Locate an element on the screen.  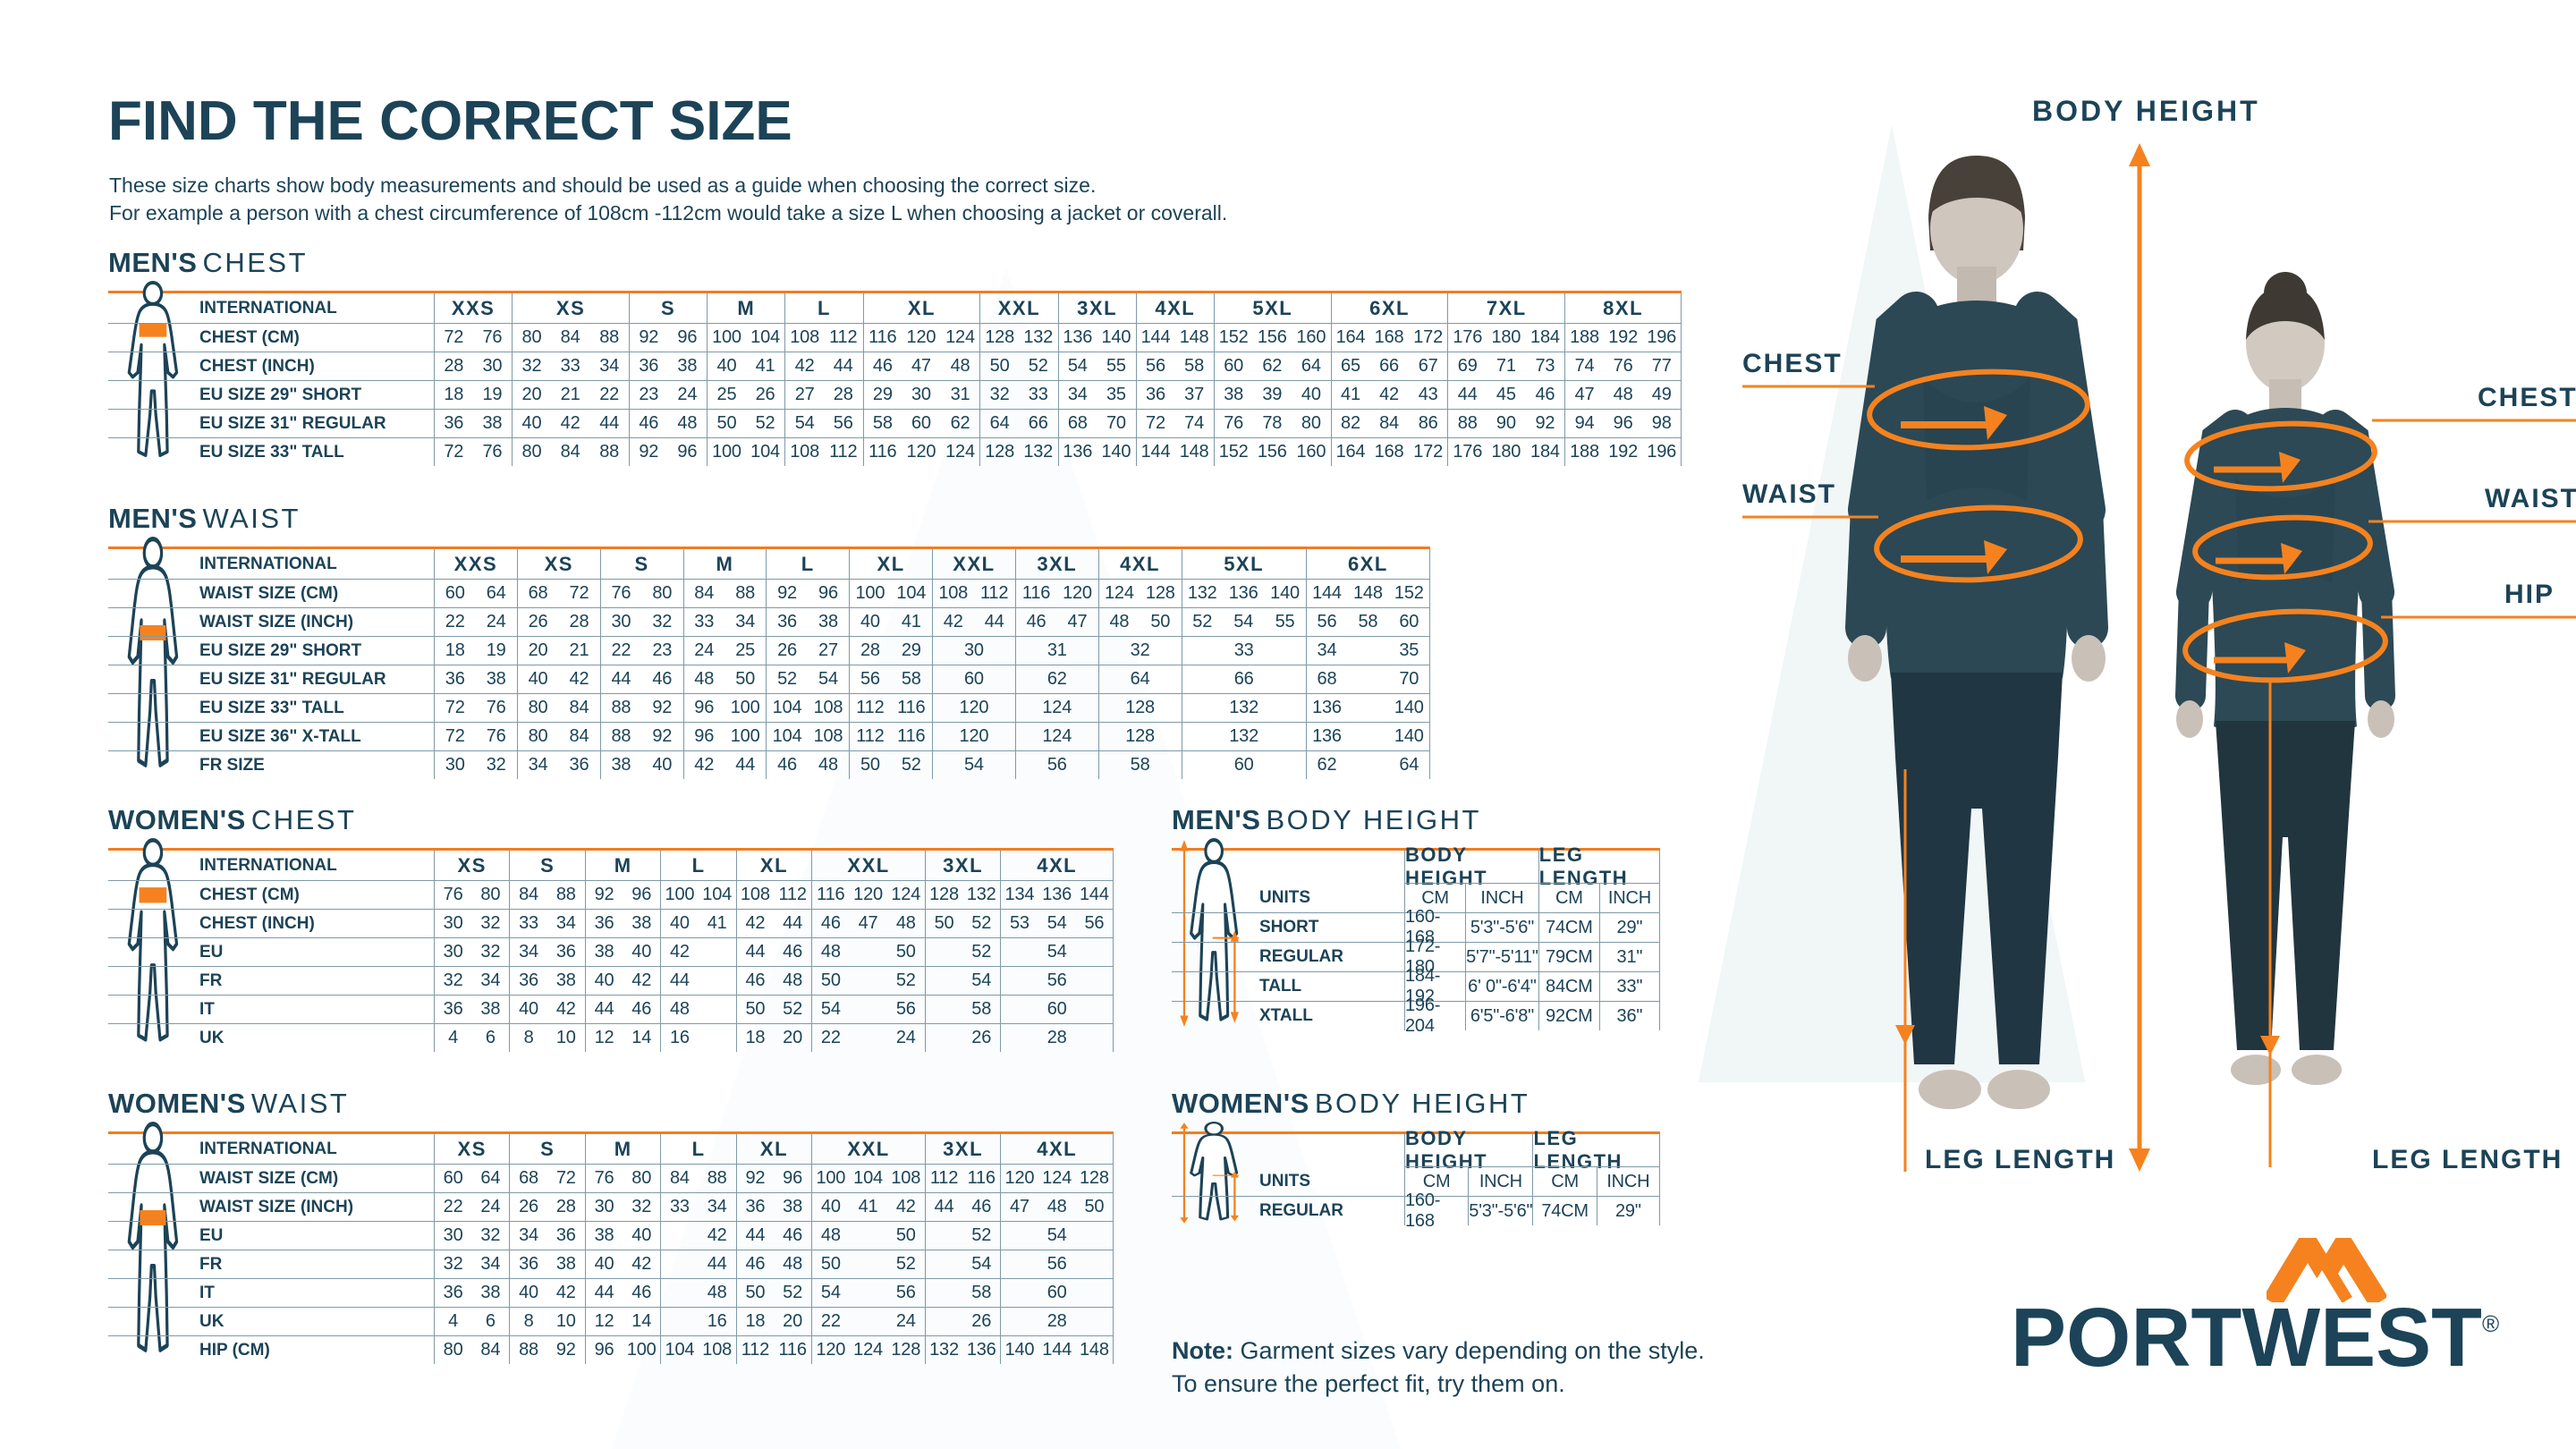
hip-label: HIP is located at coordinates (2529, 594).